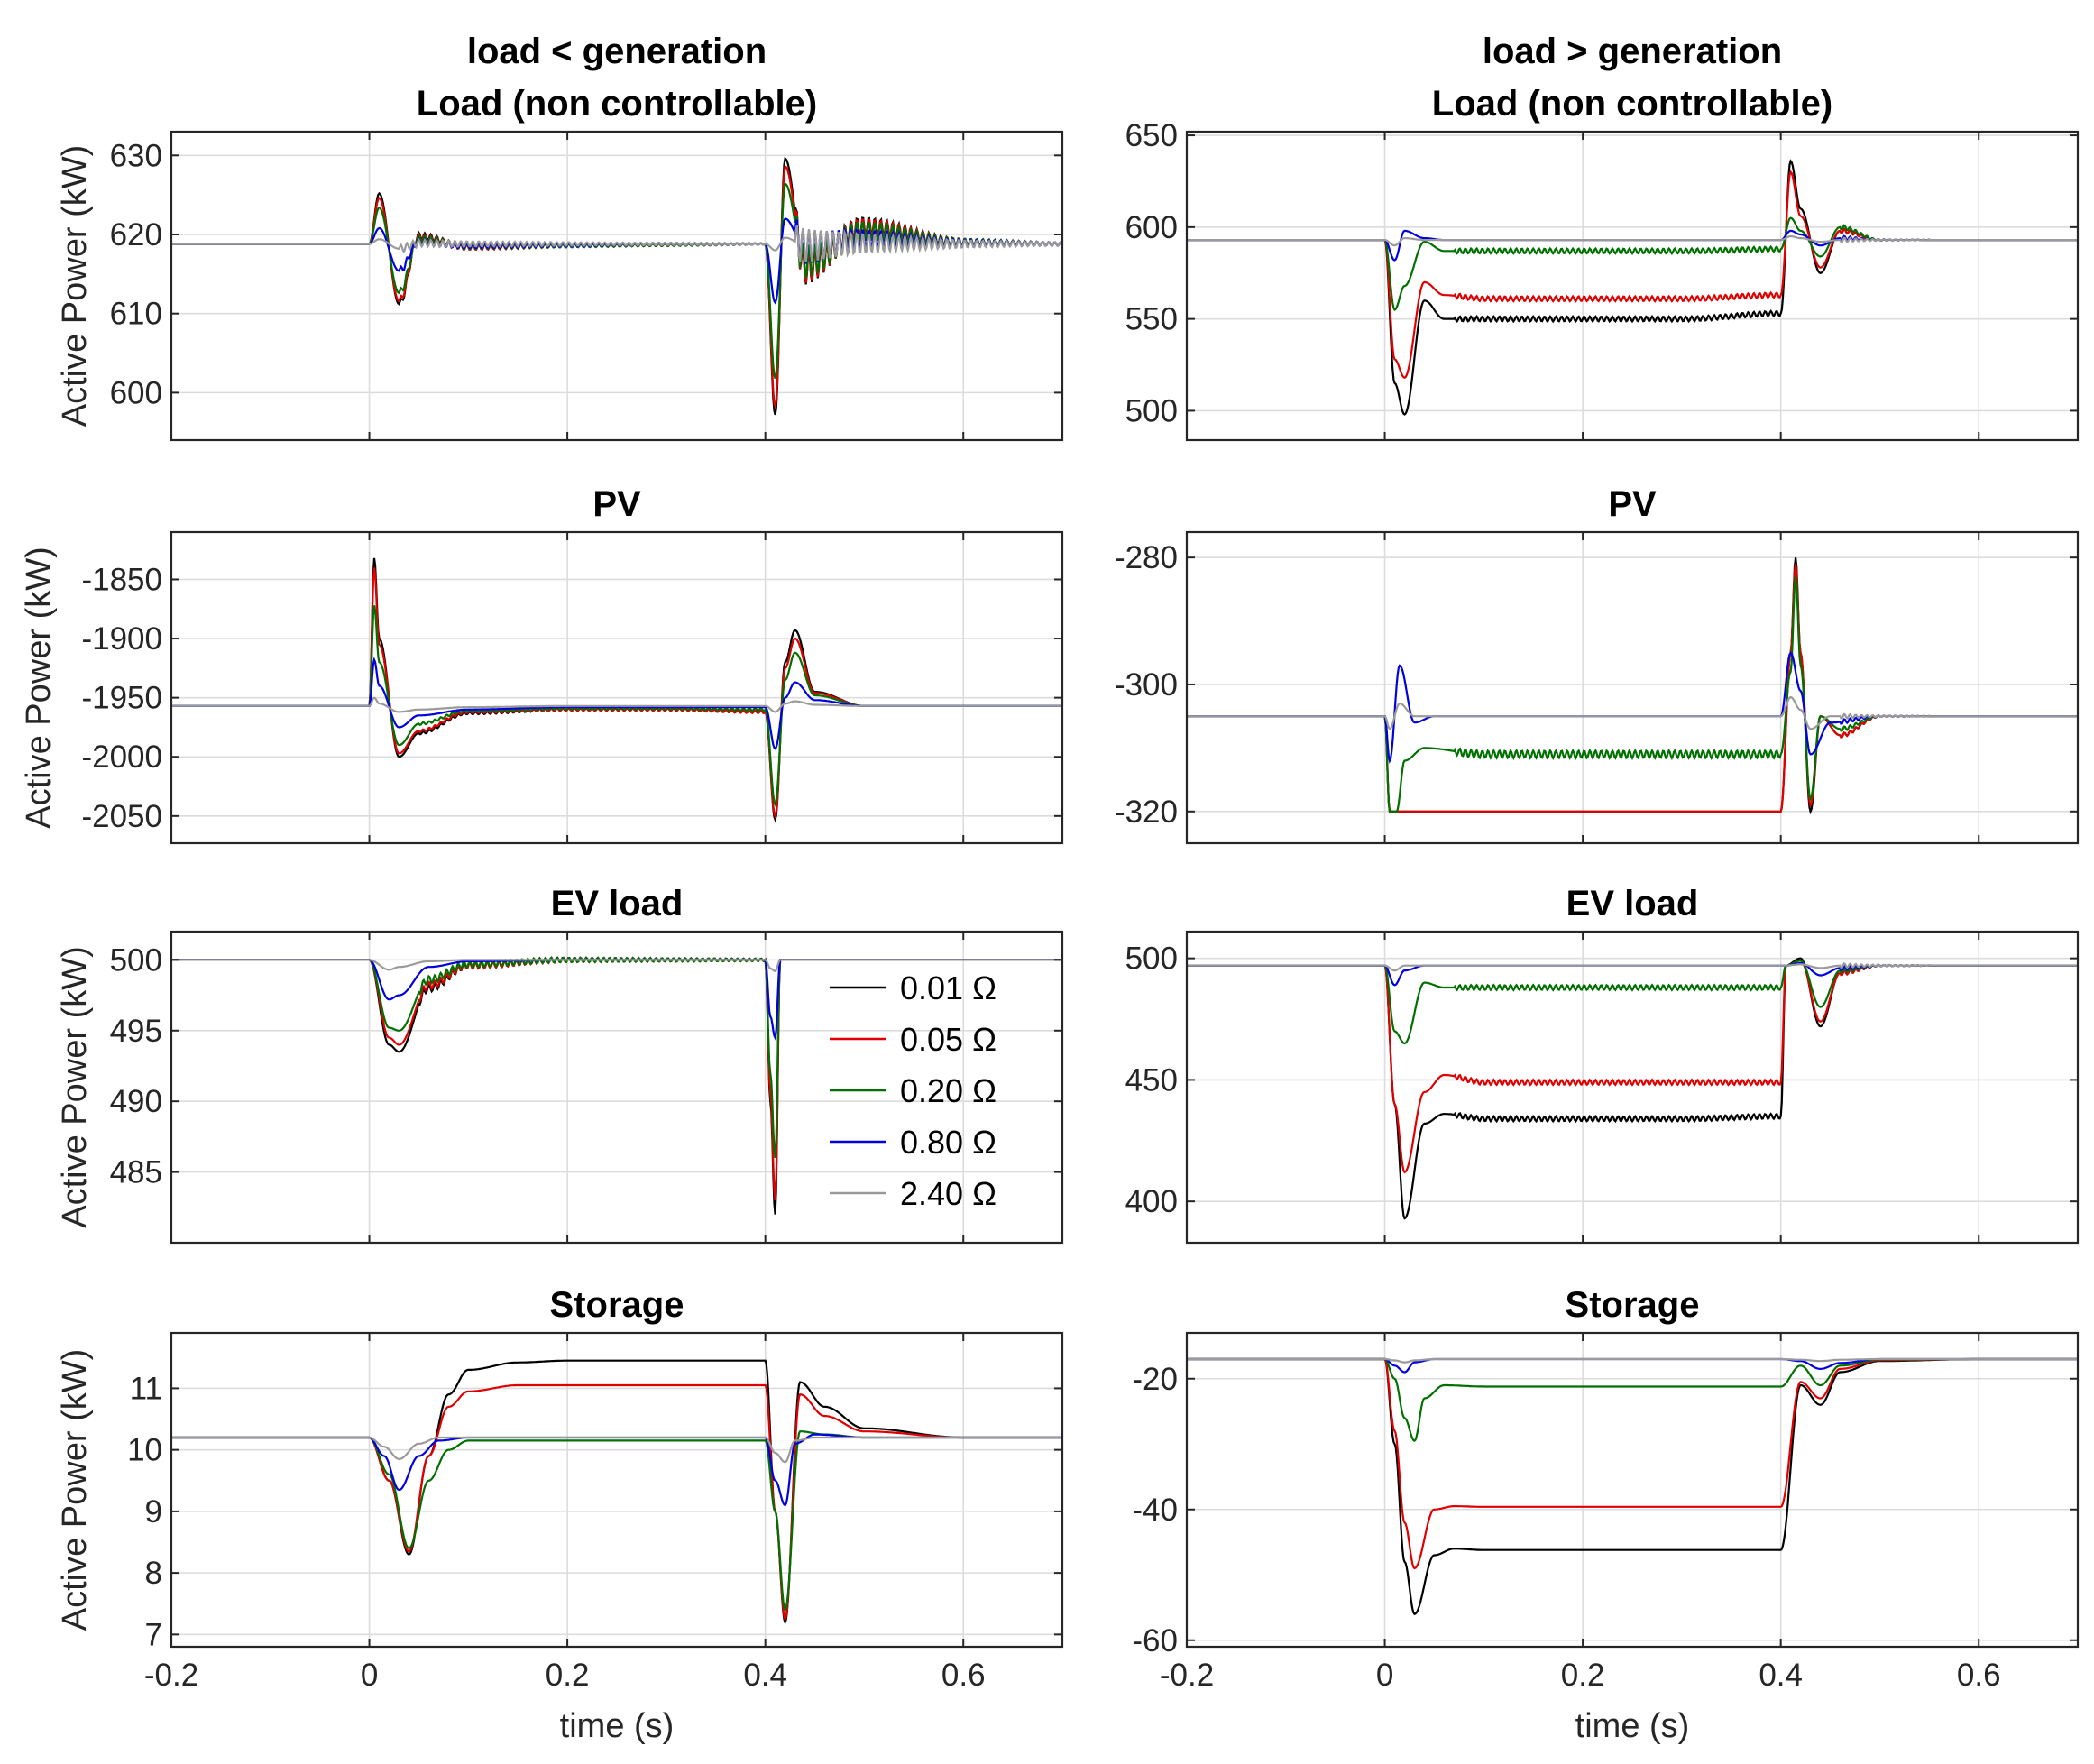 This screenshot has height=1764, width=2094. I want to click on y-tick-label: 10, so click(144, 1450).